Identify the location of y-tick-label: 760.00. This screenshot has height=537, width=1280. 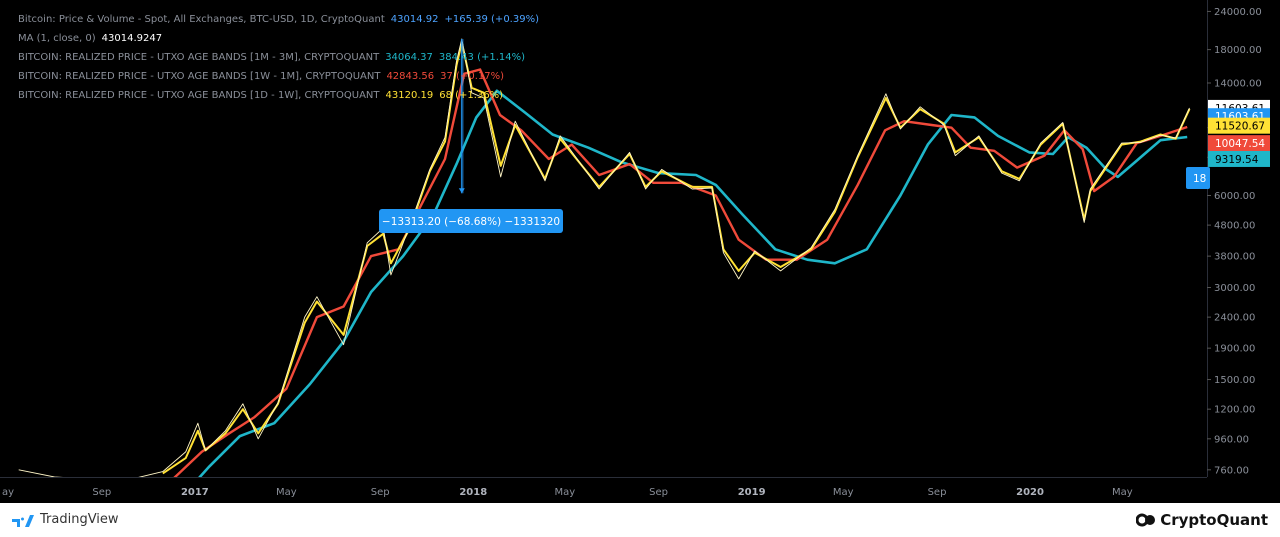
(1231, 470).